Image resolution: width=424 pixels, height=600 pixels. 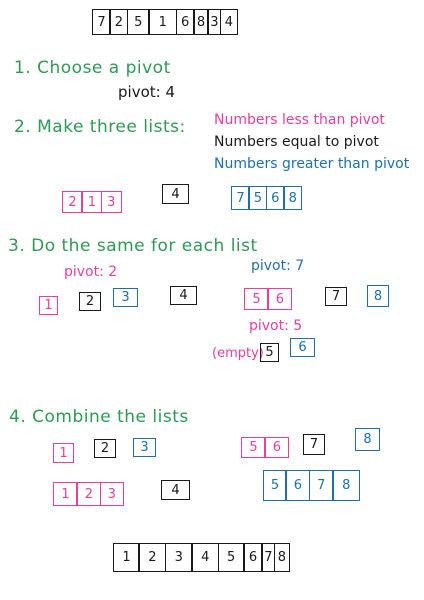 I want to click on left-combined-cell: 2, so click(x=89, y=494).